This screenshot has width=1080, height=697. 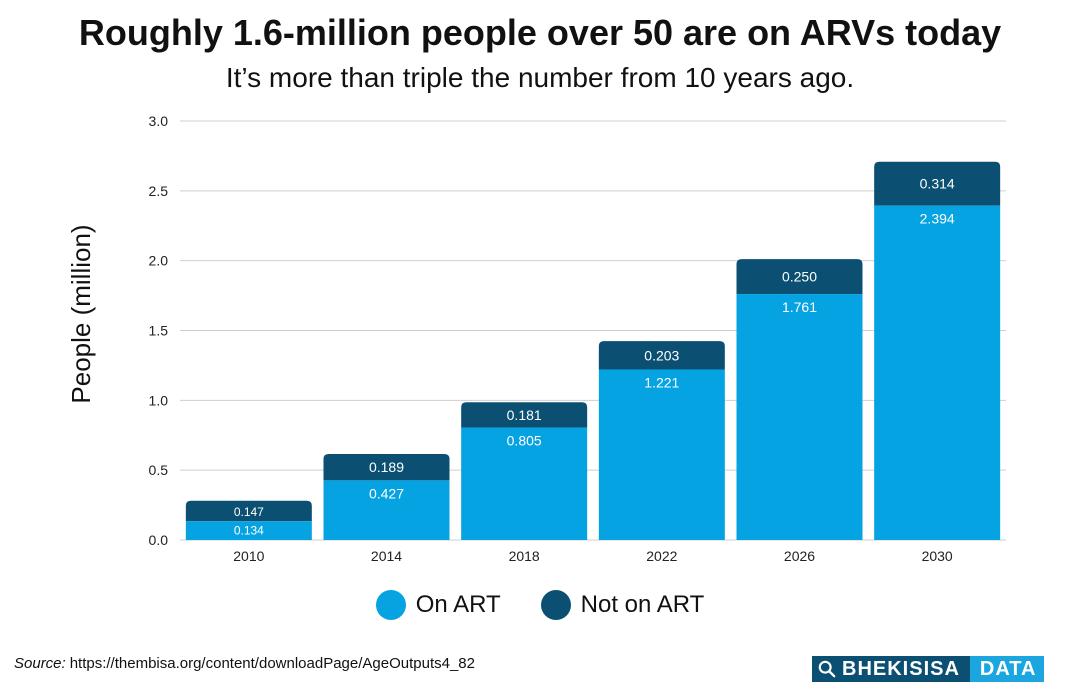 I want to click on logo-right: DATA, so click(x=1007, y=669).